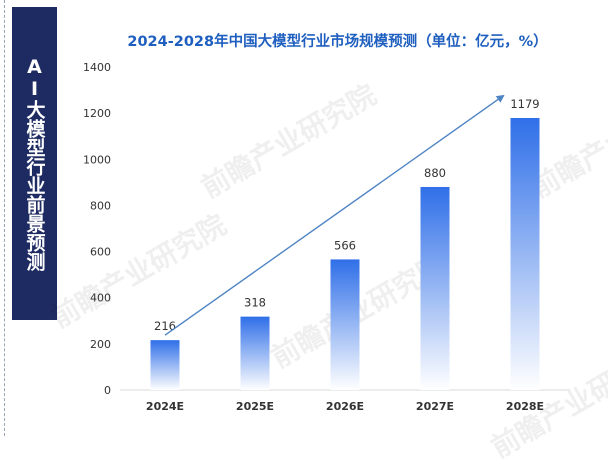 The width and height of the screenshot is (608, 466). What do you see at coordinates (525, 406) in the screenshot?
I see `x-tick-label: 2028E` at bounding box center [525, 406].